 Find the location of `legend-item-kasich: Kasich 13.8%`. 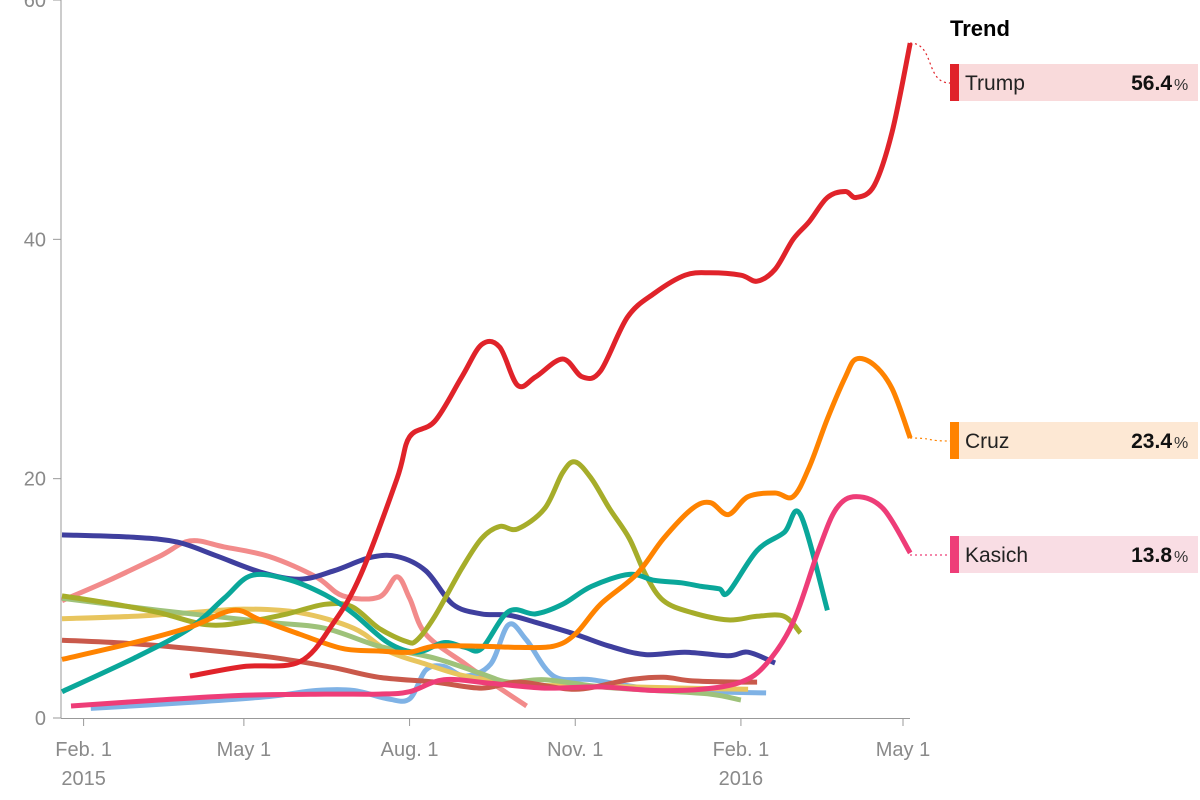

legend-item-kasich: Kasich 13.8% is located at coordinates (1054, 554).